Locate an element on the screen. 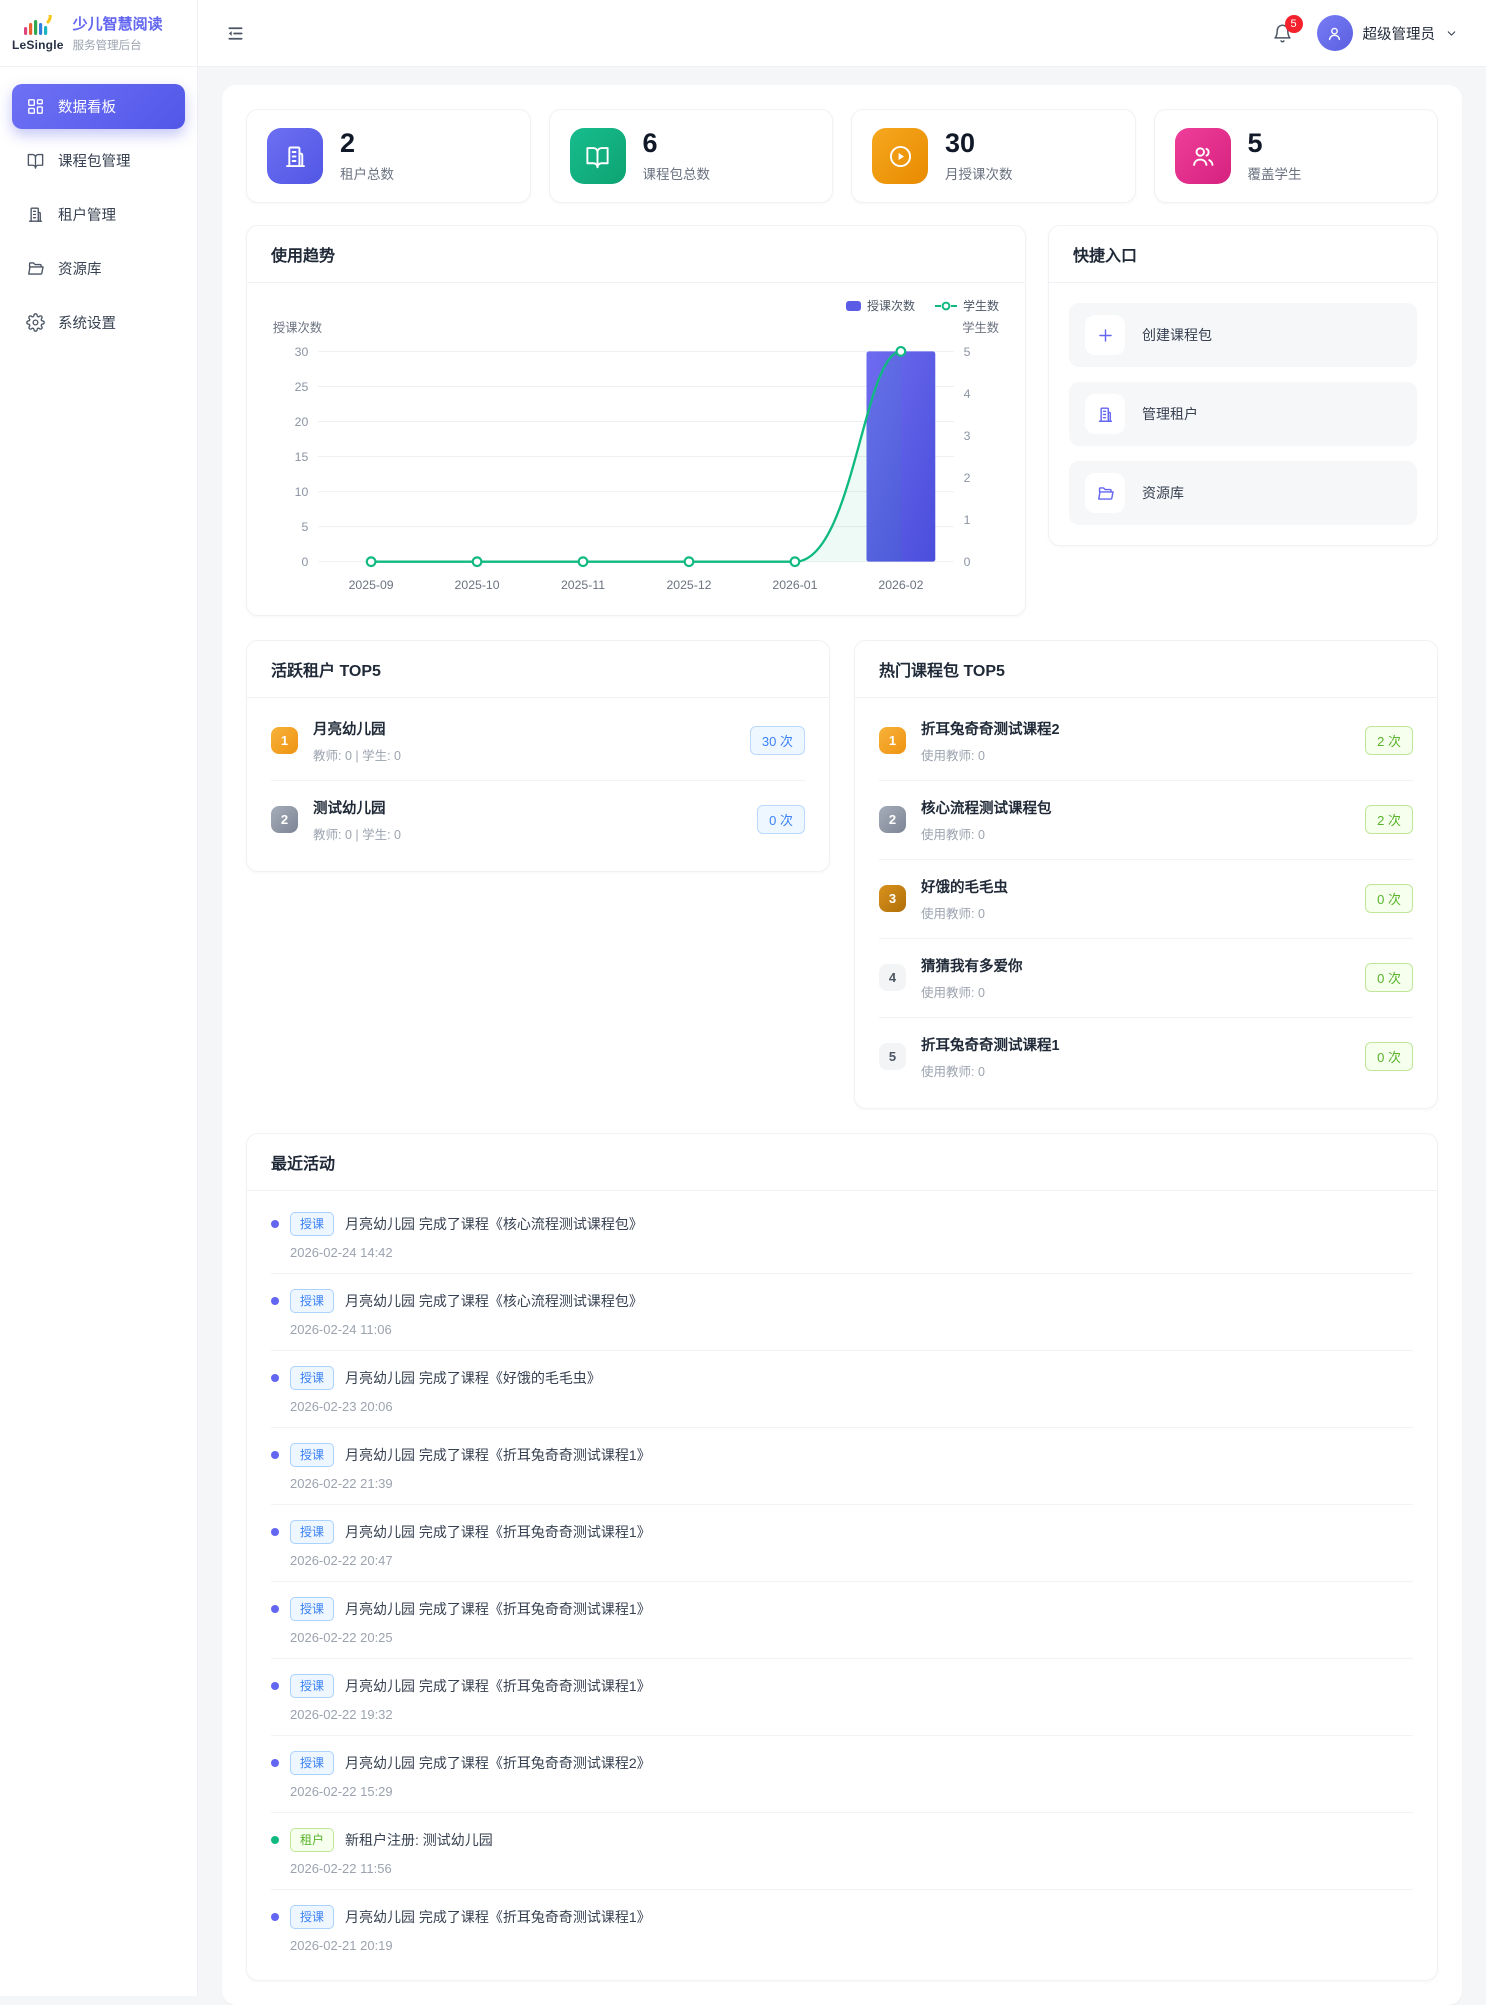 Image resolution: width=1486 pixels, height=2005 pixels. svg-text: 2026-02 is located at coordinates (900, 585).